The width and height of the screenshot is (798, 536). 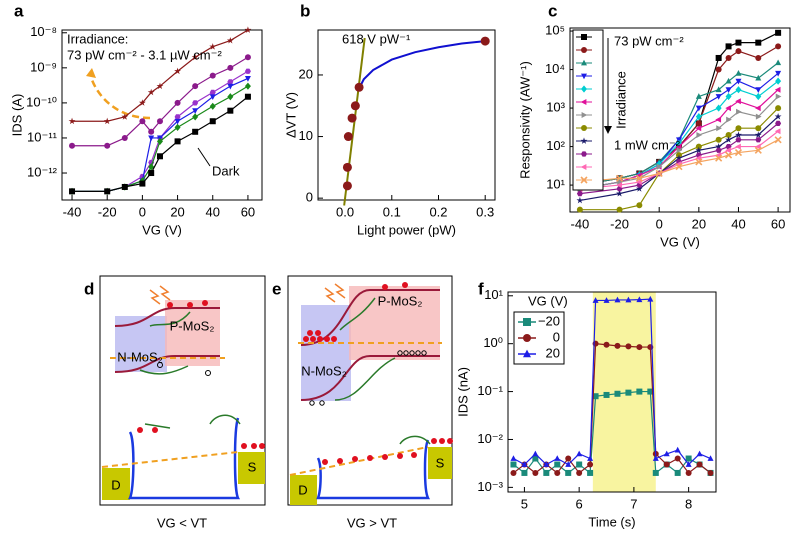 What do you see at coordinates (555, 29) in the screenshot?
I see `y-tick-label: 10⁵` at bounding box center [555, 29].